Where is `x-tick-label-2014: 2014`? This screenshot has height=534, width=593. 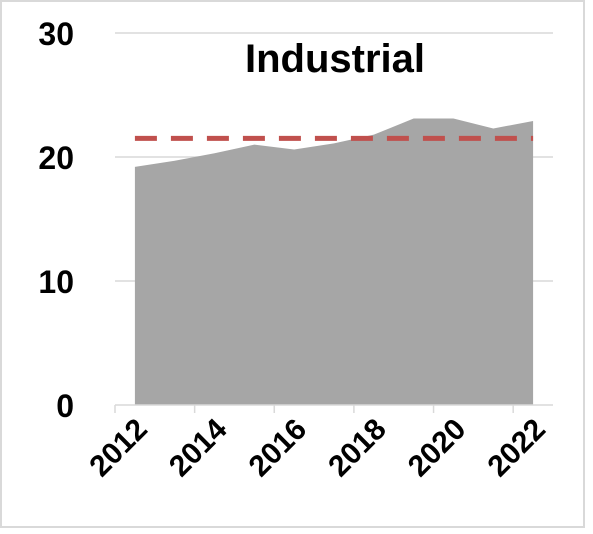 x-tick-label-2014: 2014 is located at coordinates (198, 447).